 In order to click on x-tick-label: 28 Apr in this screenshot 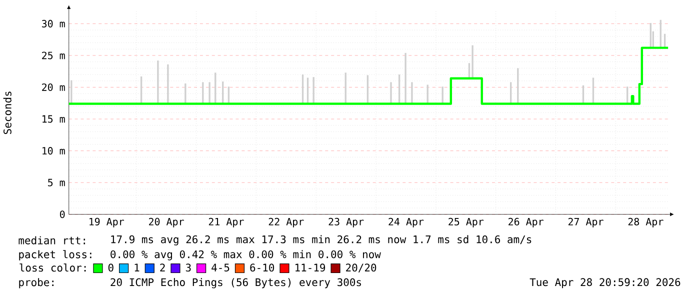, I will do `click(646, 223)`.